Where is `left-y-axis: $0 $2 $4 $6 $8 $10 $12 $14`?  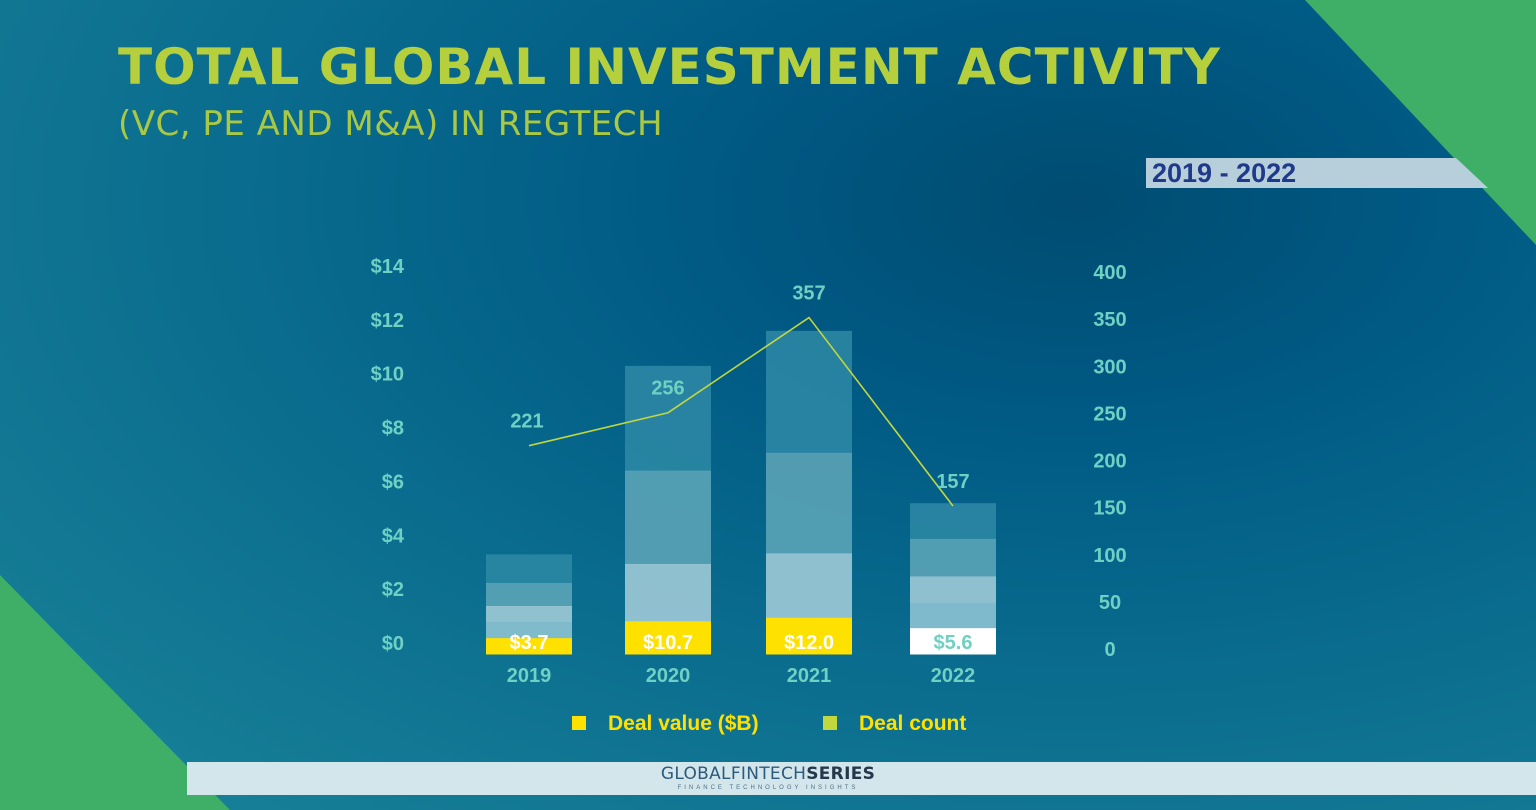 left-y-axis: $0 $2 $4 $6 $8 $10 $12 $14 is located at coordinates (388, 455).